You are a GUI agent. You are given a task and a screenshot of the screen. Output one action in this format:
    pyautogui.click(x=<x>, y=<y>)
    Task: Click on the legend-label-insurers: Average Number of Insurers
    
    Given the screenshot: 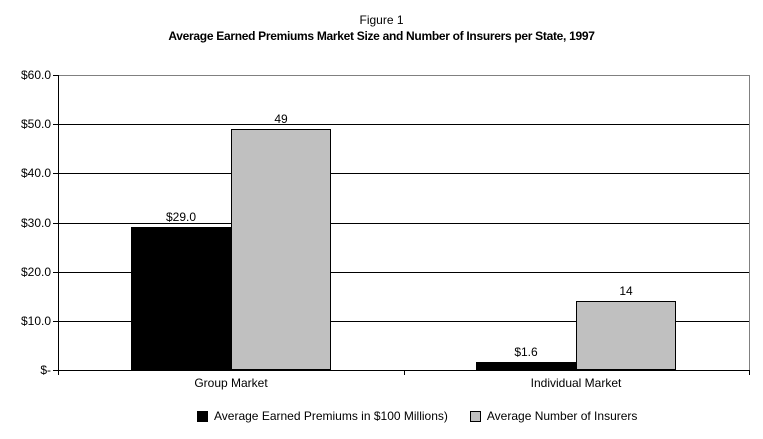 What is the action you would take?
    pyautogui.click(x=562, y=416)
    